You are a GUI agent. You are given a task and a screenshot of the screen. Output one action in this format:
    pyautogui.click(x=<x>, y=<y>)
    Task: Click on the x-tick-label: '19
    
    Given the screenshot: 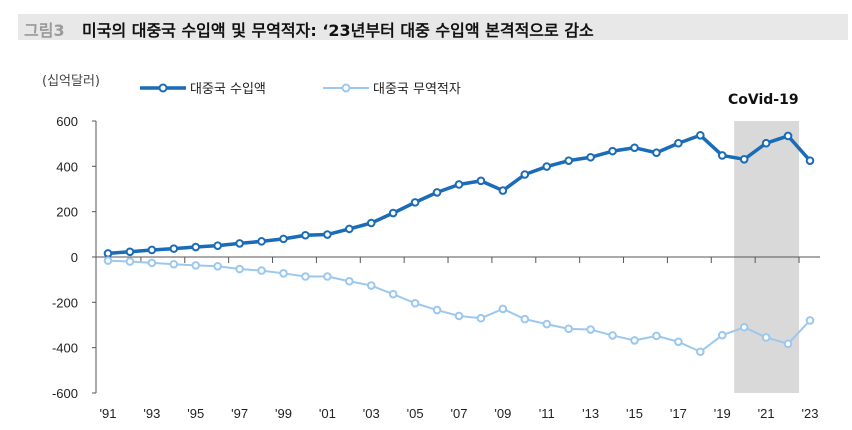 What is the action you would take?
    pyautogui.click(x=722, y=413)
    